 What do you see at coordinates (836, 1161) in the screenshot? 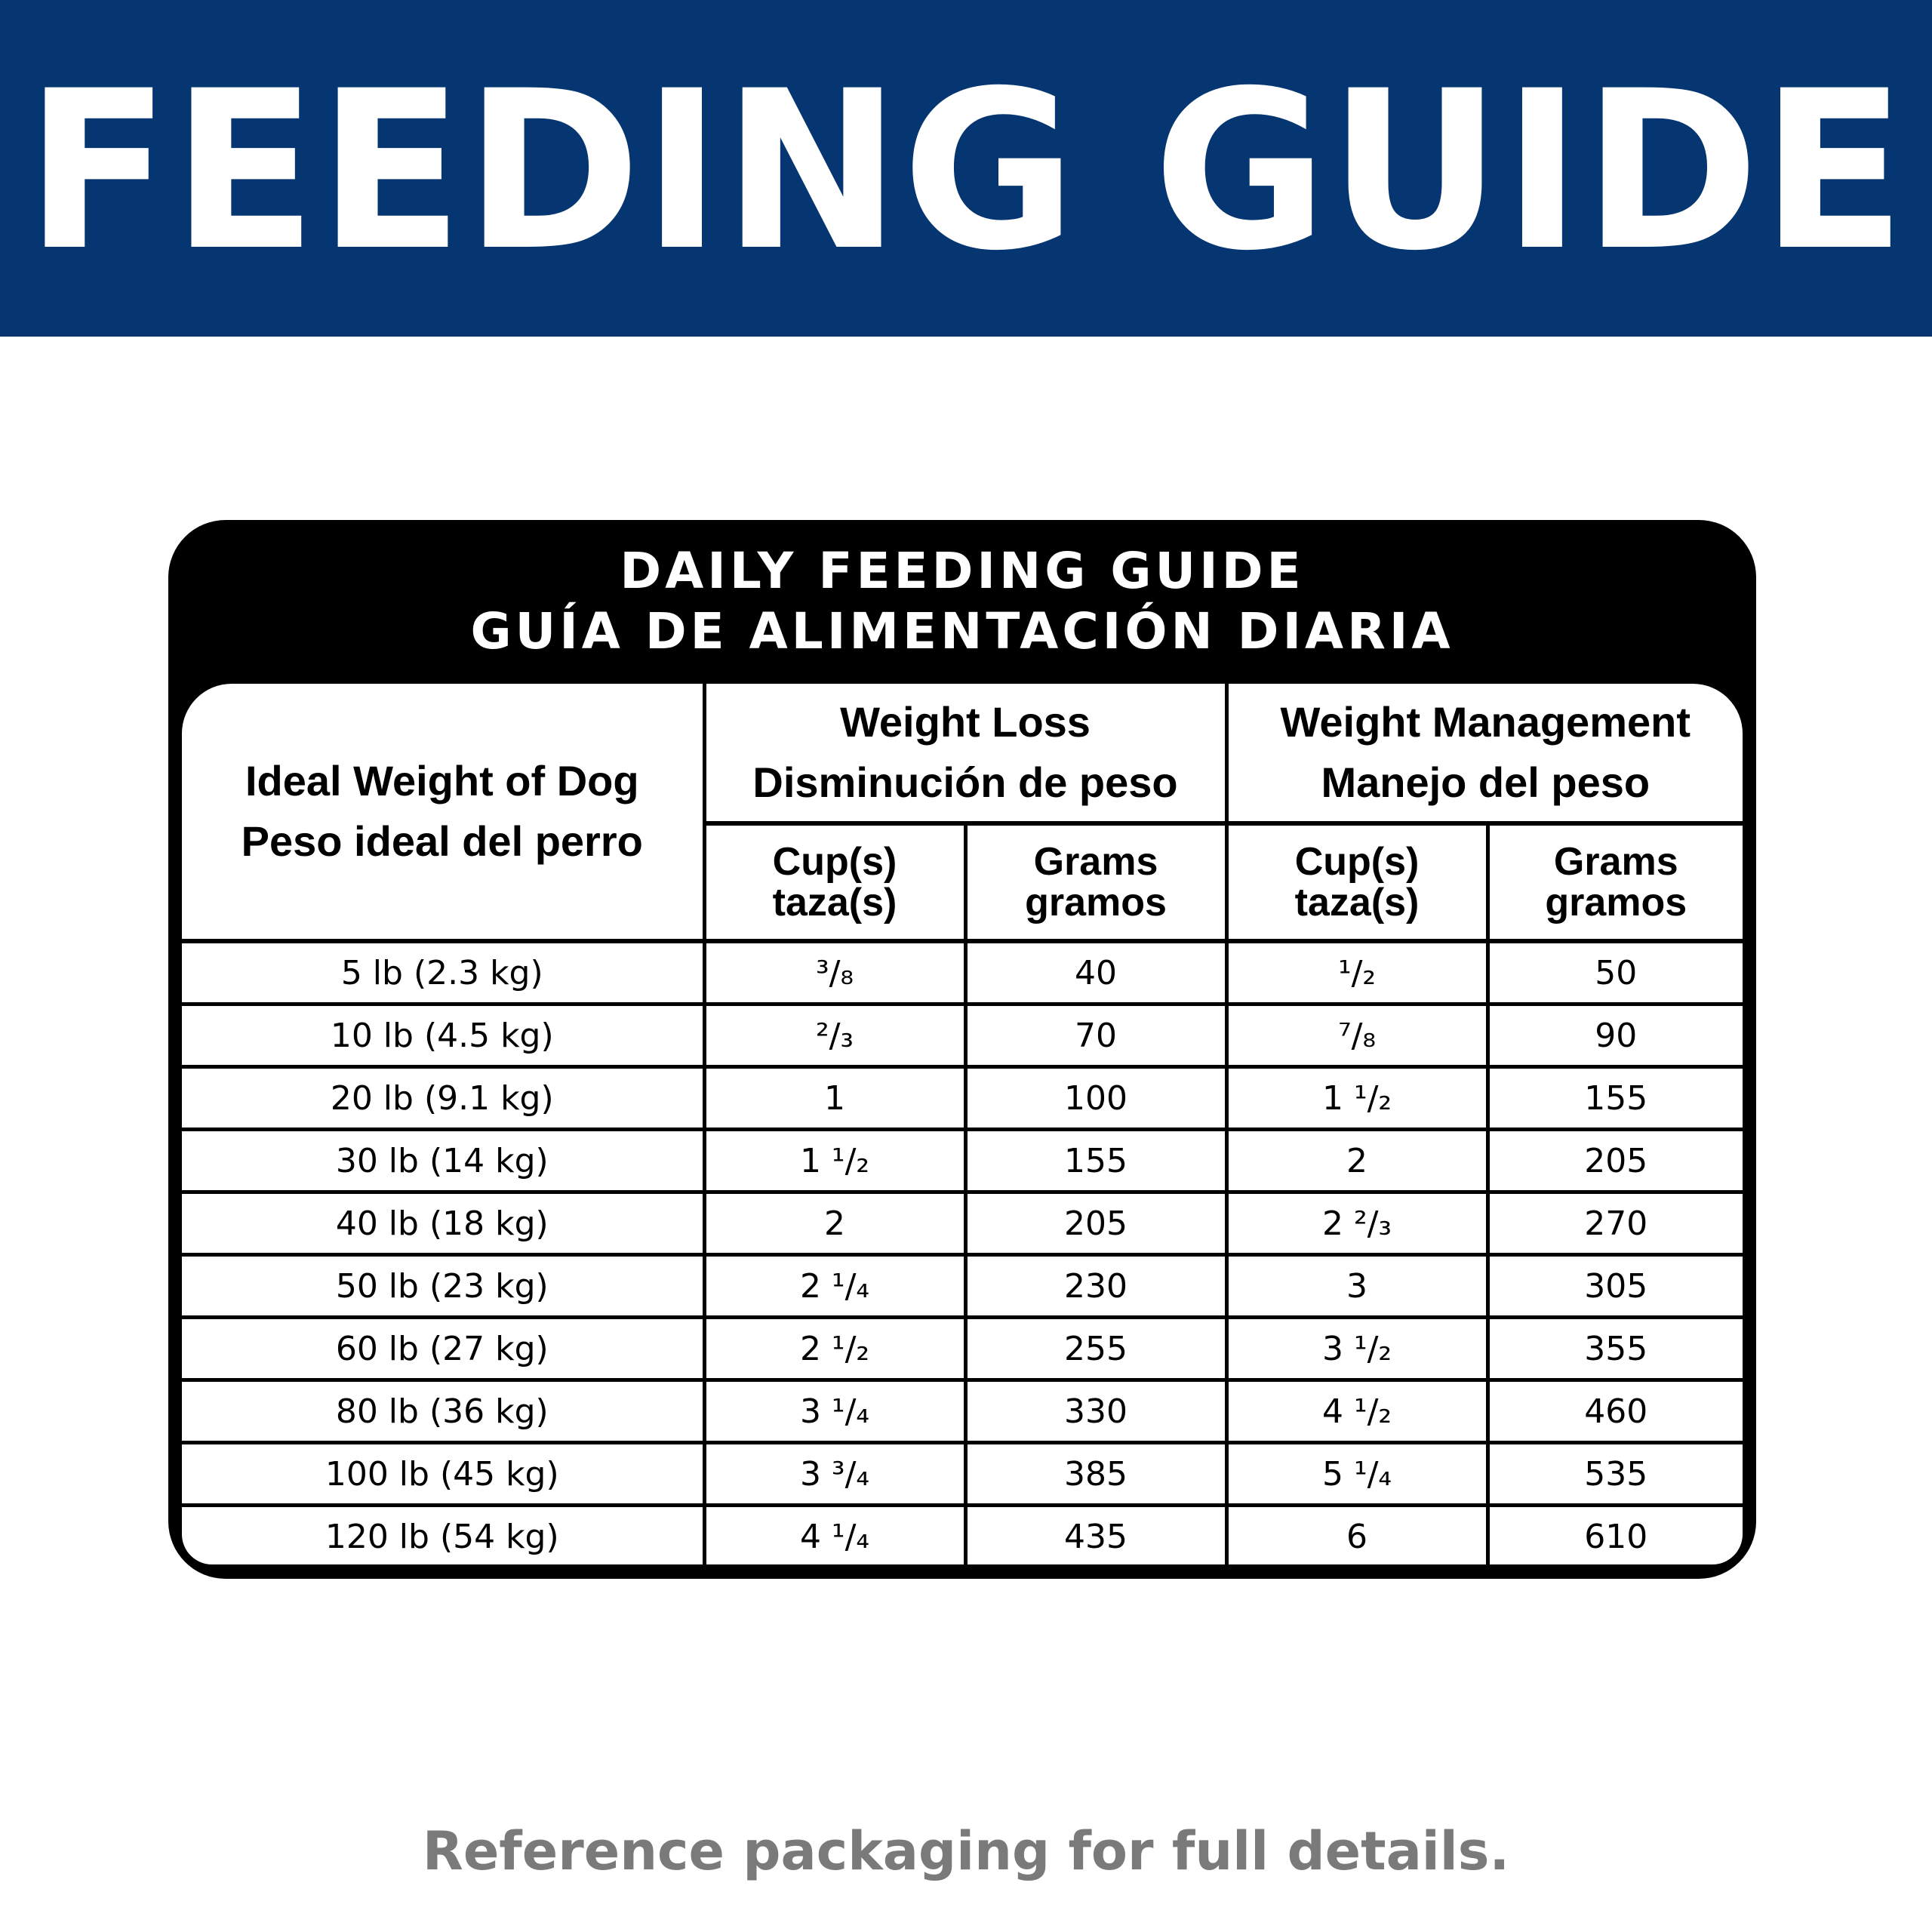
I see `cell-loss-cups: 1 ¹/₂` at bounding box center [836, 1161].